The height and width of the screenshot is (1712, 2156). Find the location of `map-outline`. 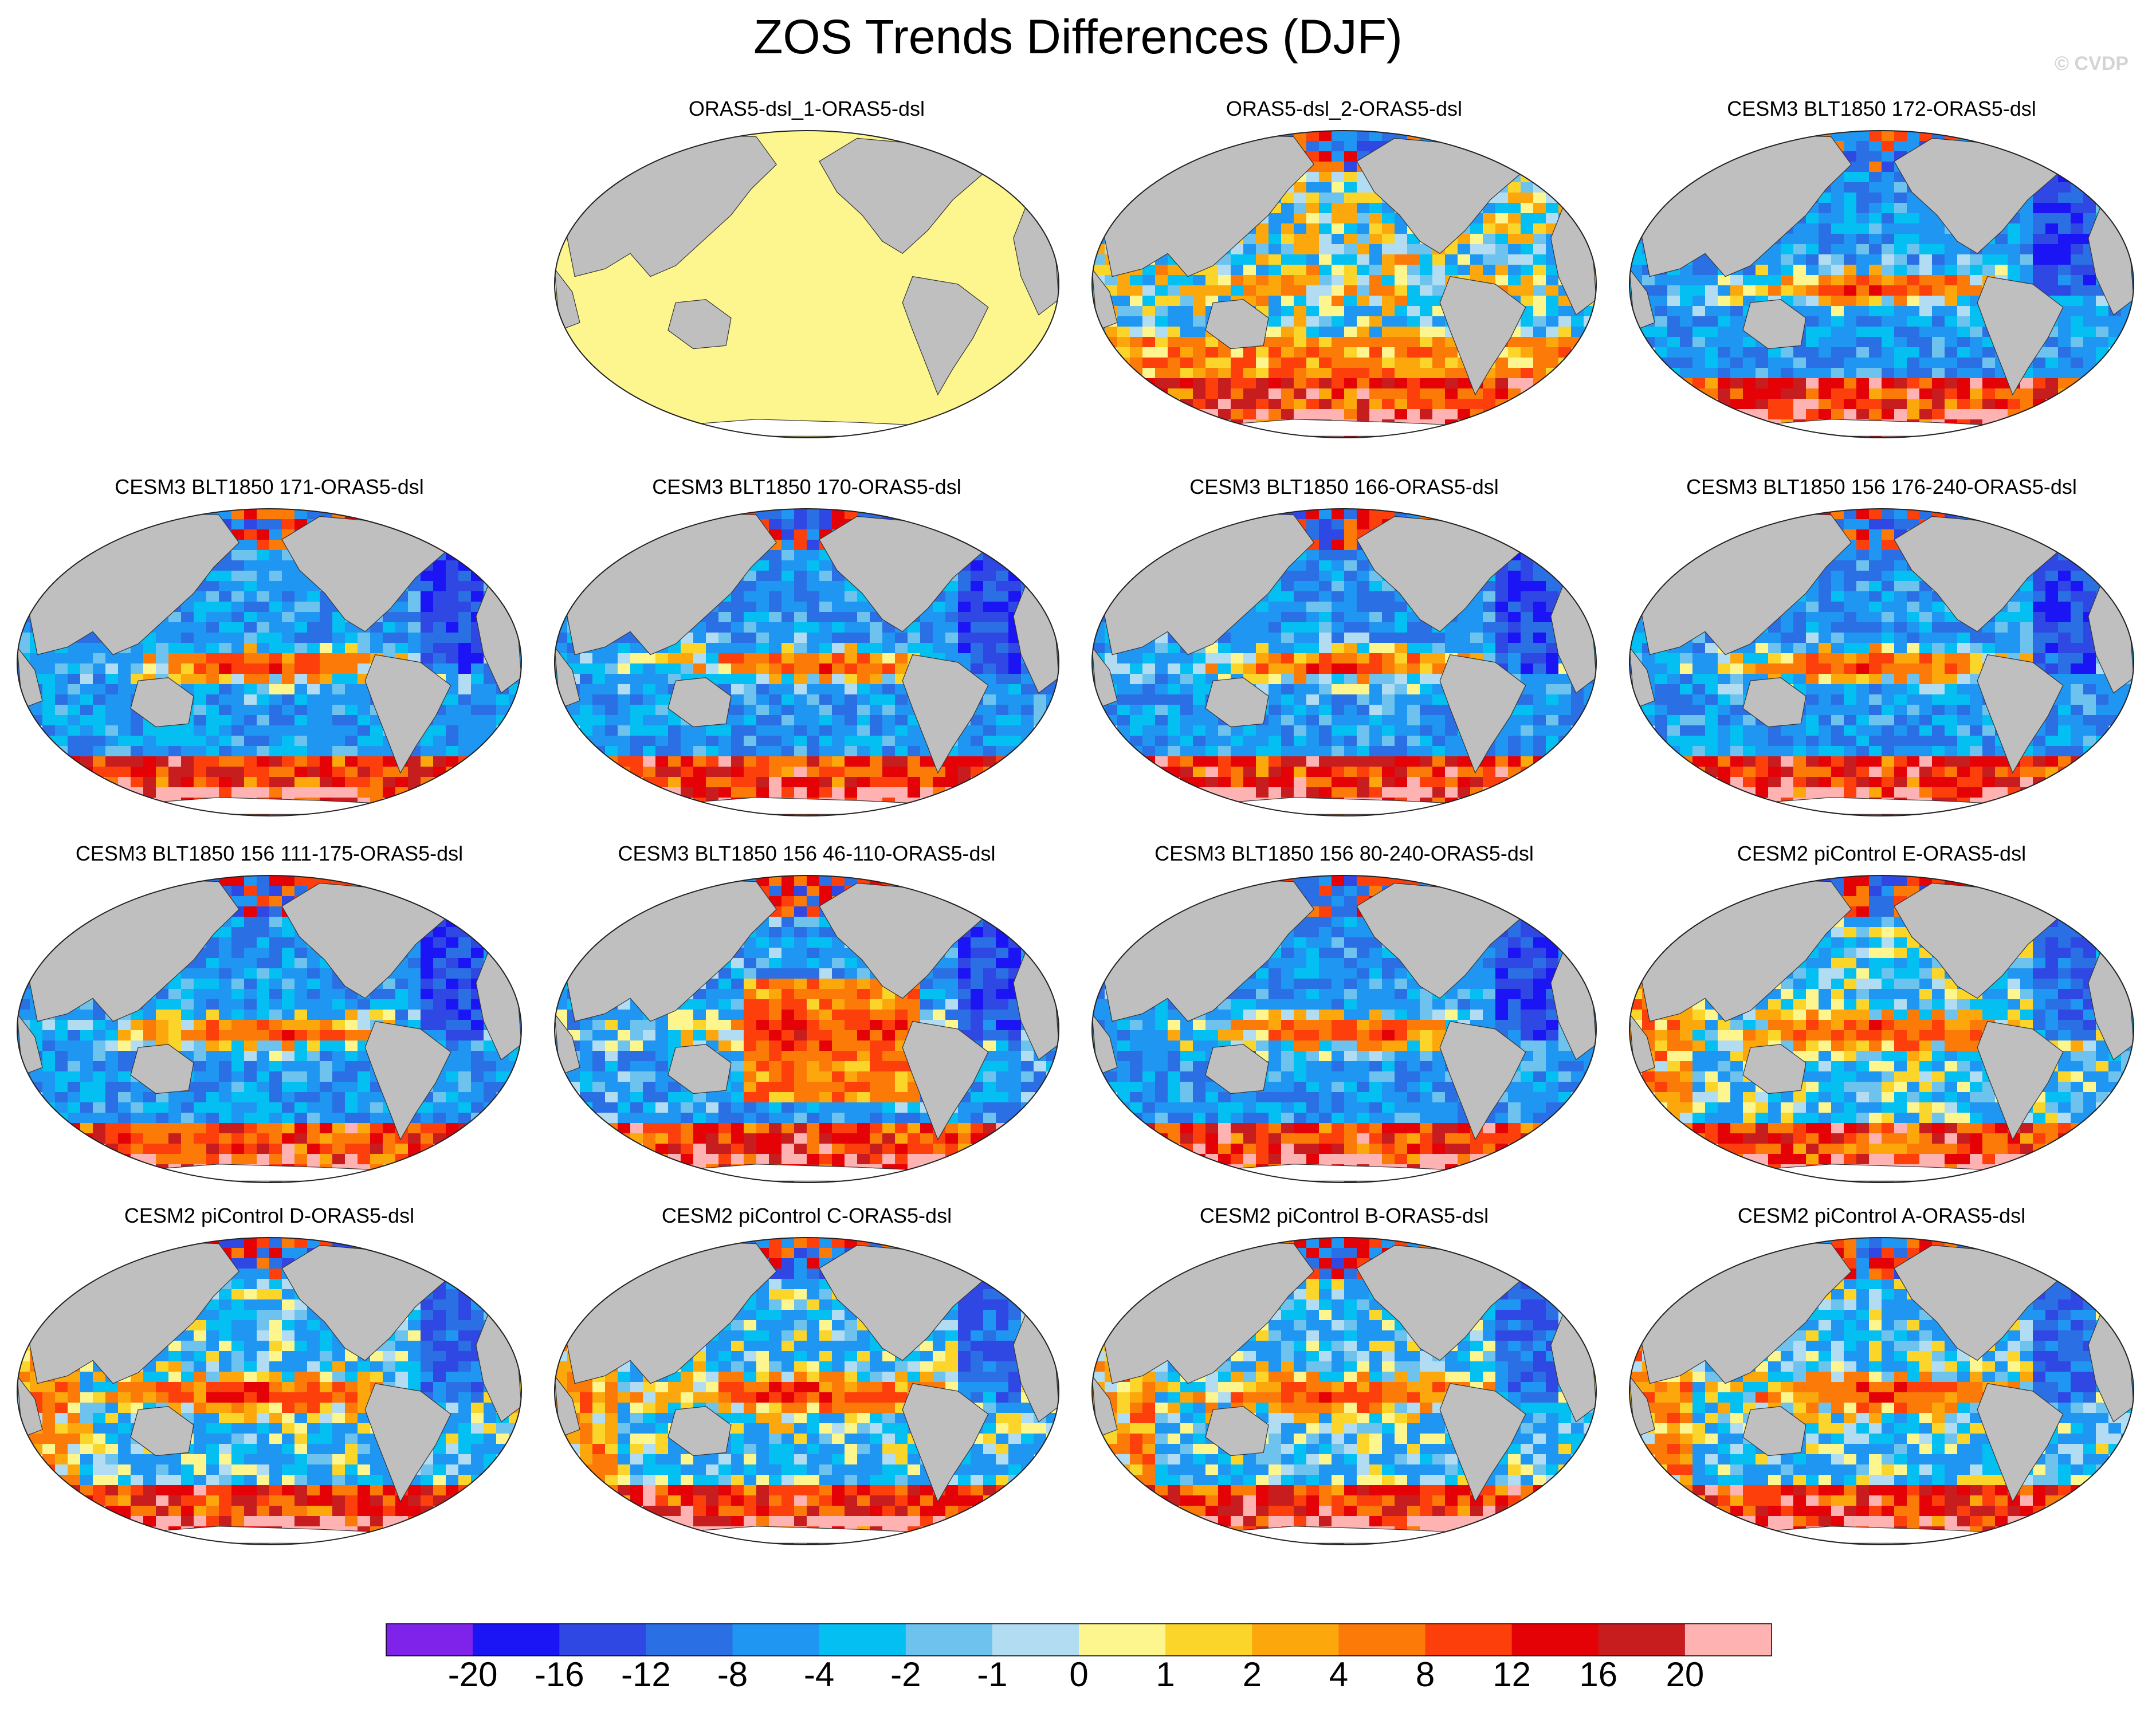

map-outline is located at coordinates (1344, 284).